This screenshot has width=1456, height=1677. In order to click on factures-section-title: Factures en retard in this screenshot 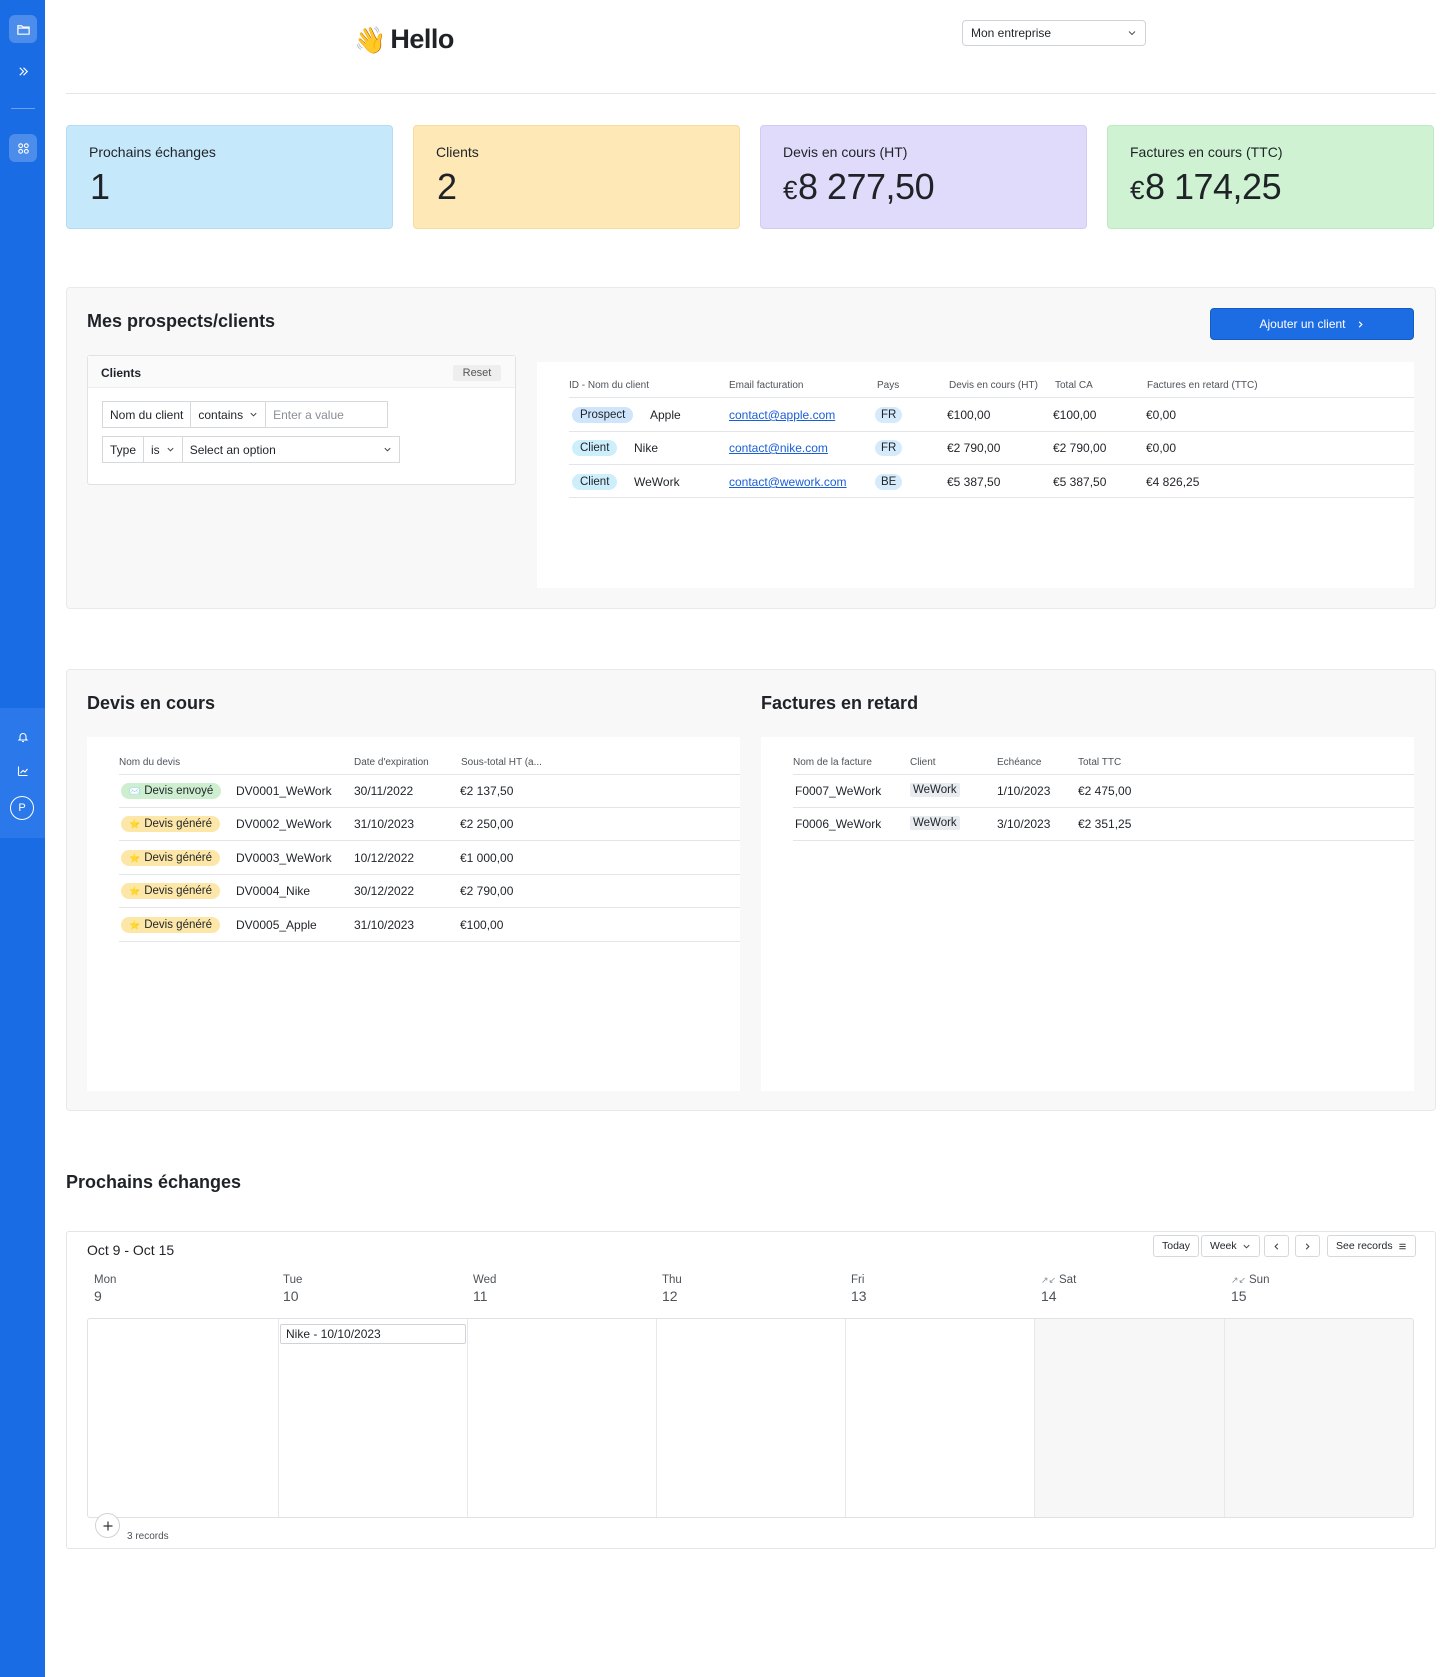, I will do `click(840, 703)`.